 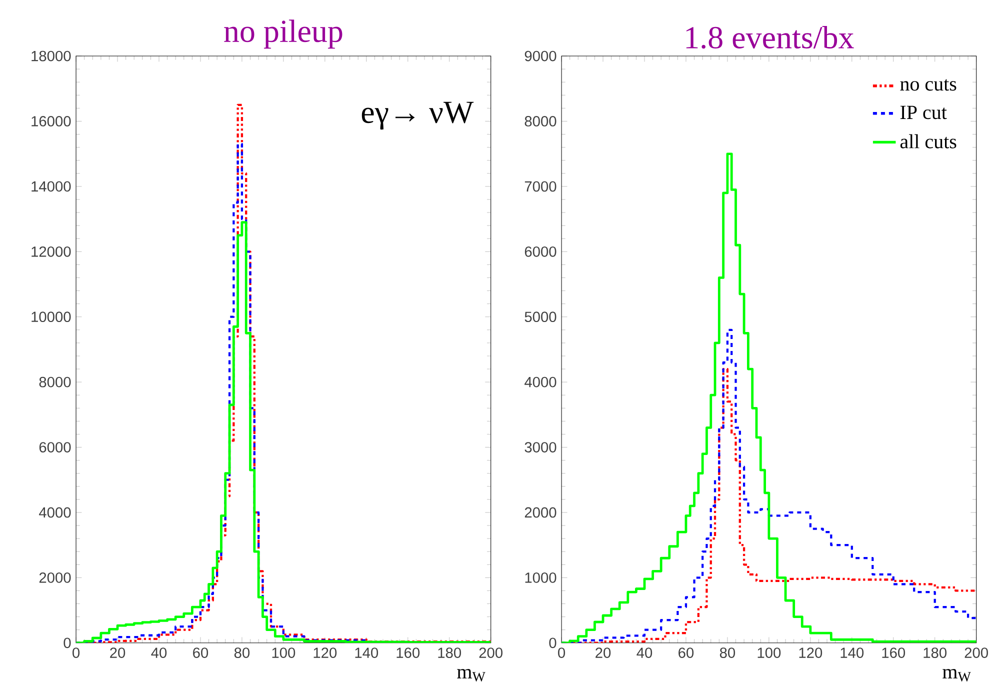 I want to click on y-tick-label: 18000, so click(x=51, y=56).